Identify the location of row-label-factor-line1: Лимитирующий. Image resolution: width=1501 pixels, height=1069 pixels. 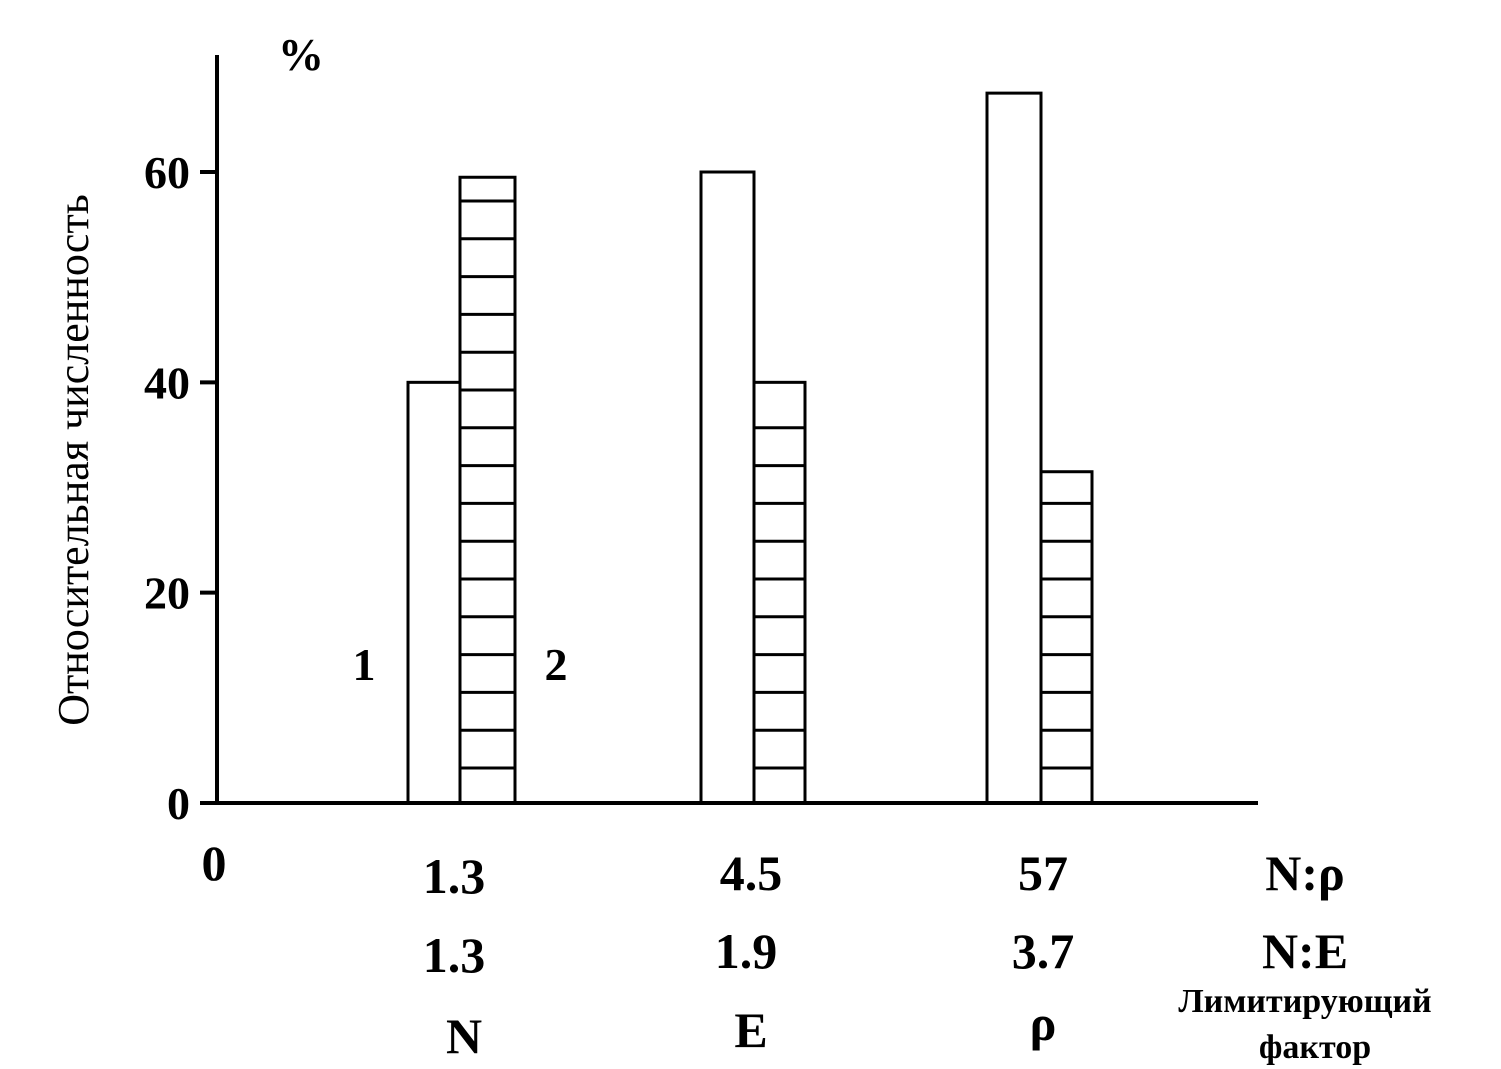
(1304, 1001).